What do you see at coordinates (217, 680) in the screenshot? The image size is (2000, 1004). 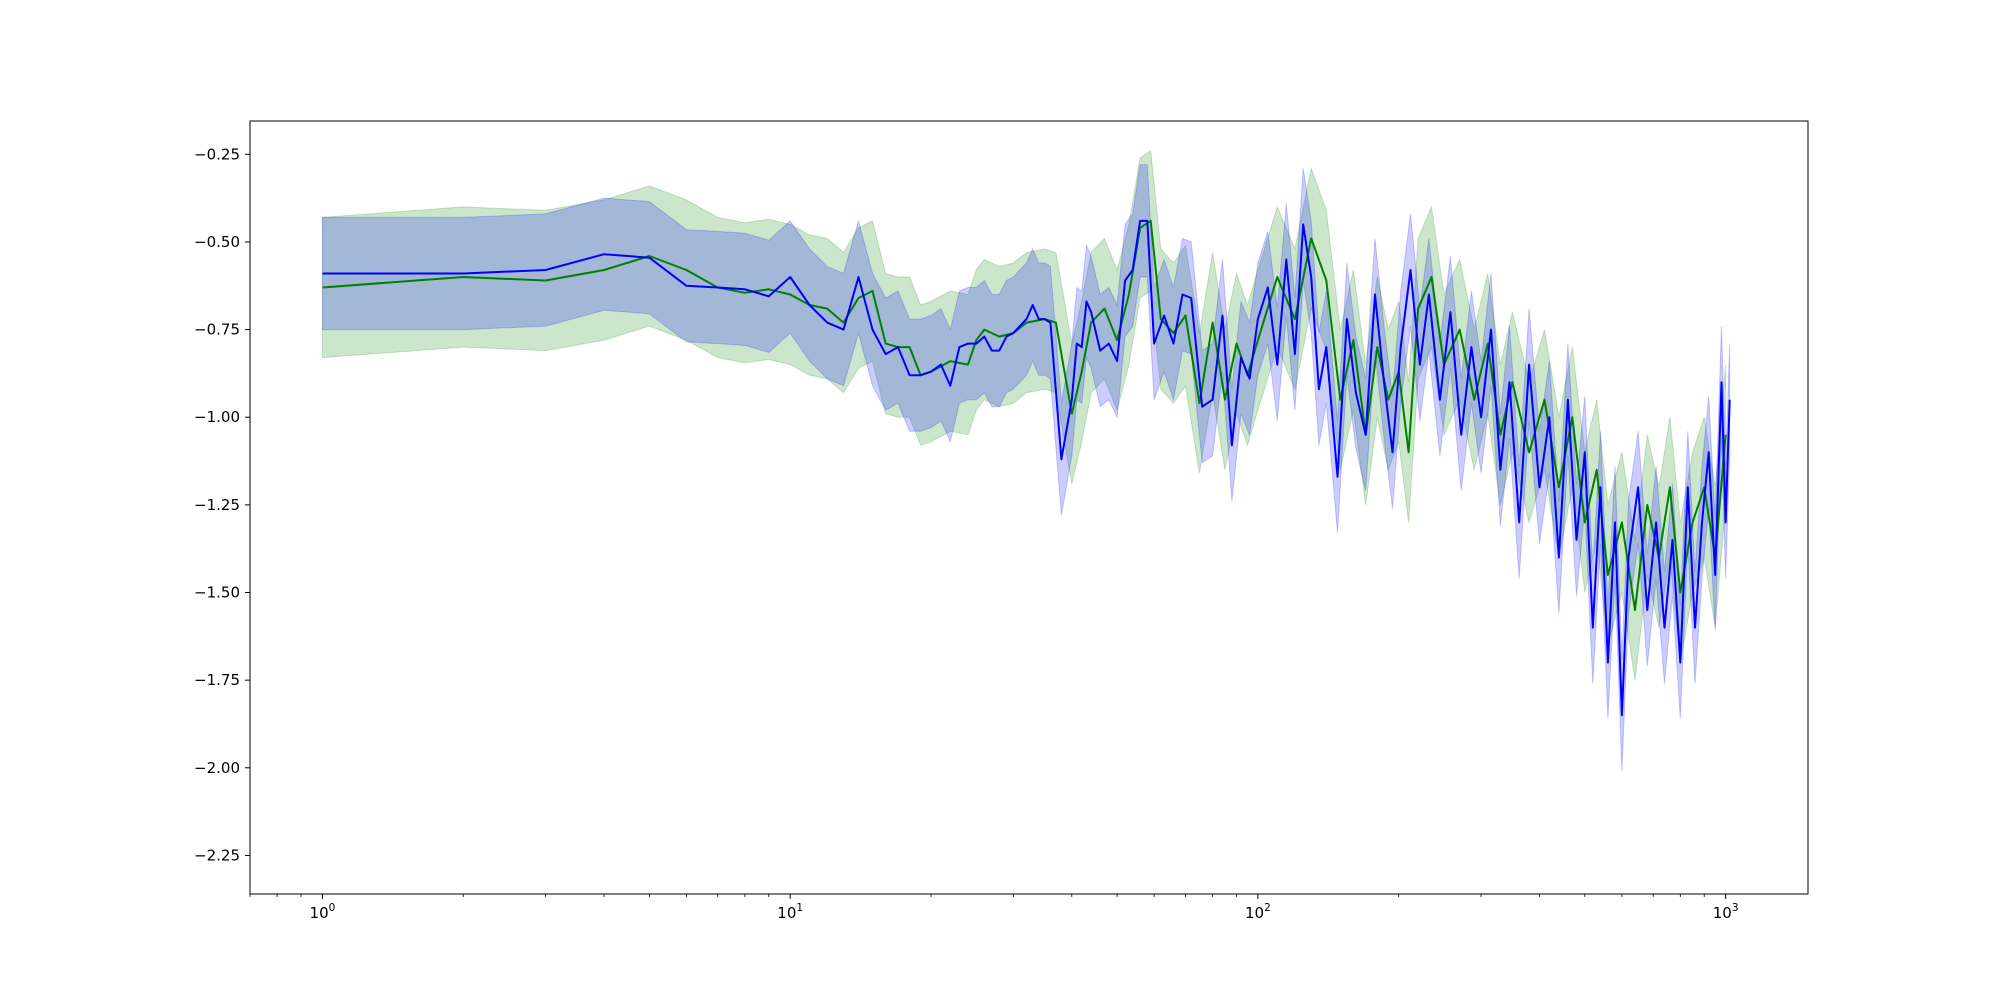 I see `y-tick-label-6: −1.75` at bounding box center [217, 680].